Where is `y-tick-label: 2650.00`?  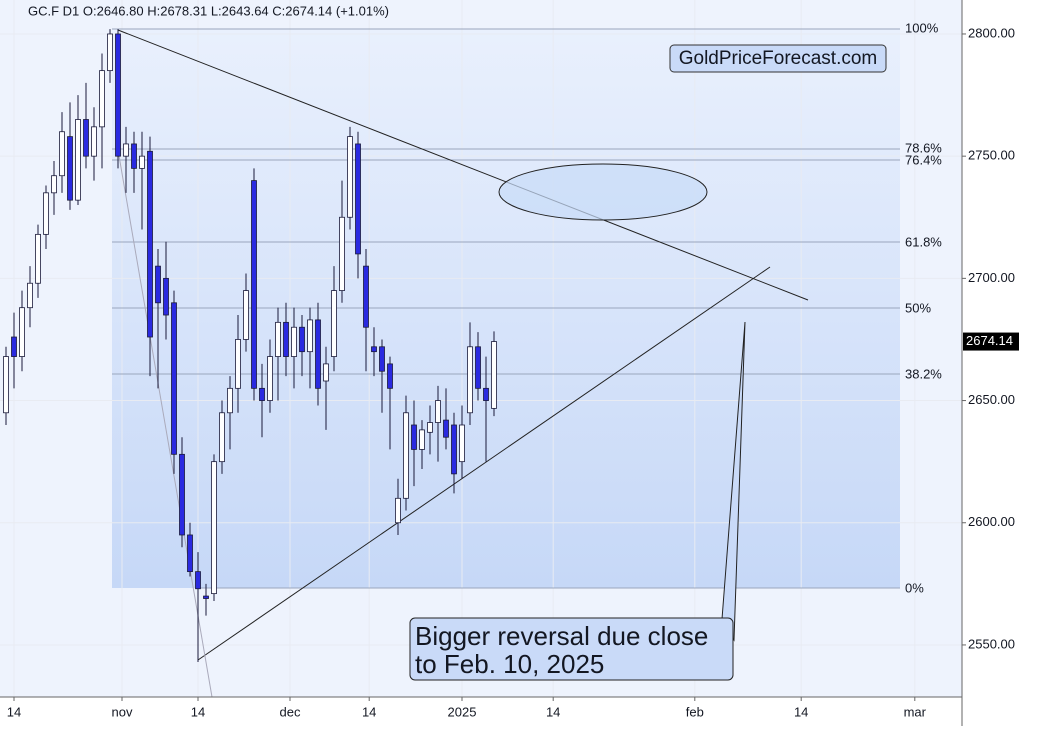
y-tick-label: 2650.00 is located at coordinates (991, 399).